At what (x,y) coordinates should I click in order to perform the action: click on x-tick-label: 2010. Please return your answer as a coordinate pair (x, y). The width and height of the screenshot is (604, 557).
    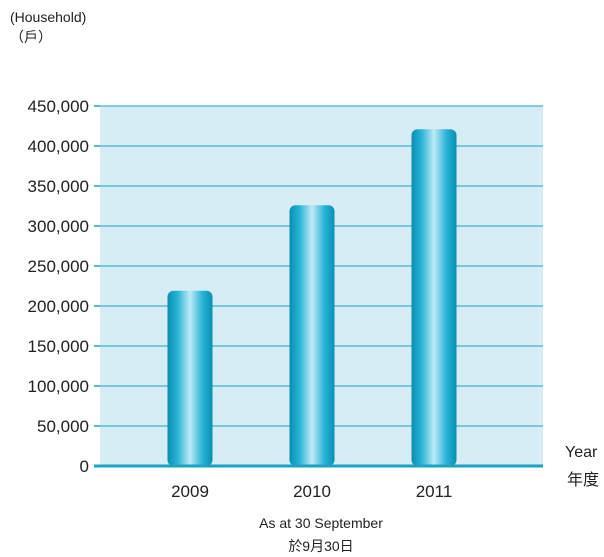
    Looking at the image, I should click on (312, 491).